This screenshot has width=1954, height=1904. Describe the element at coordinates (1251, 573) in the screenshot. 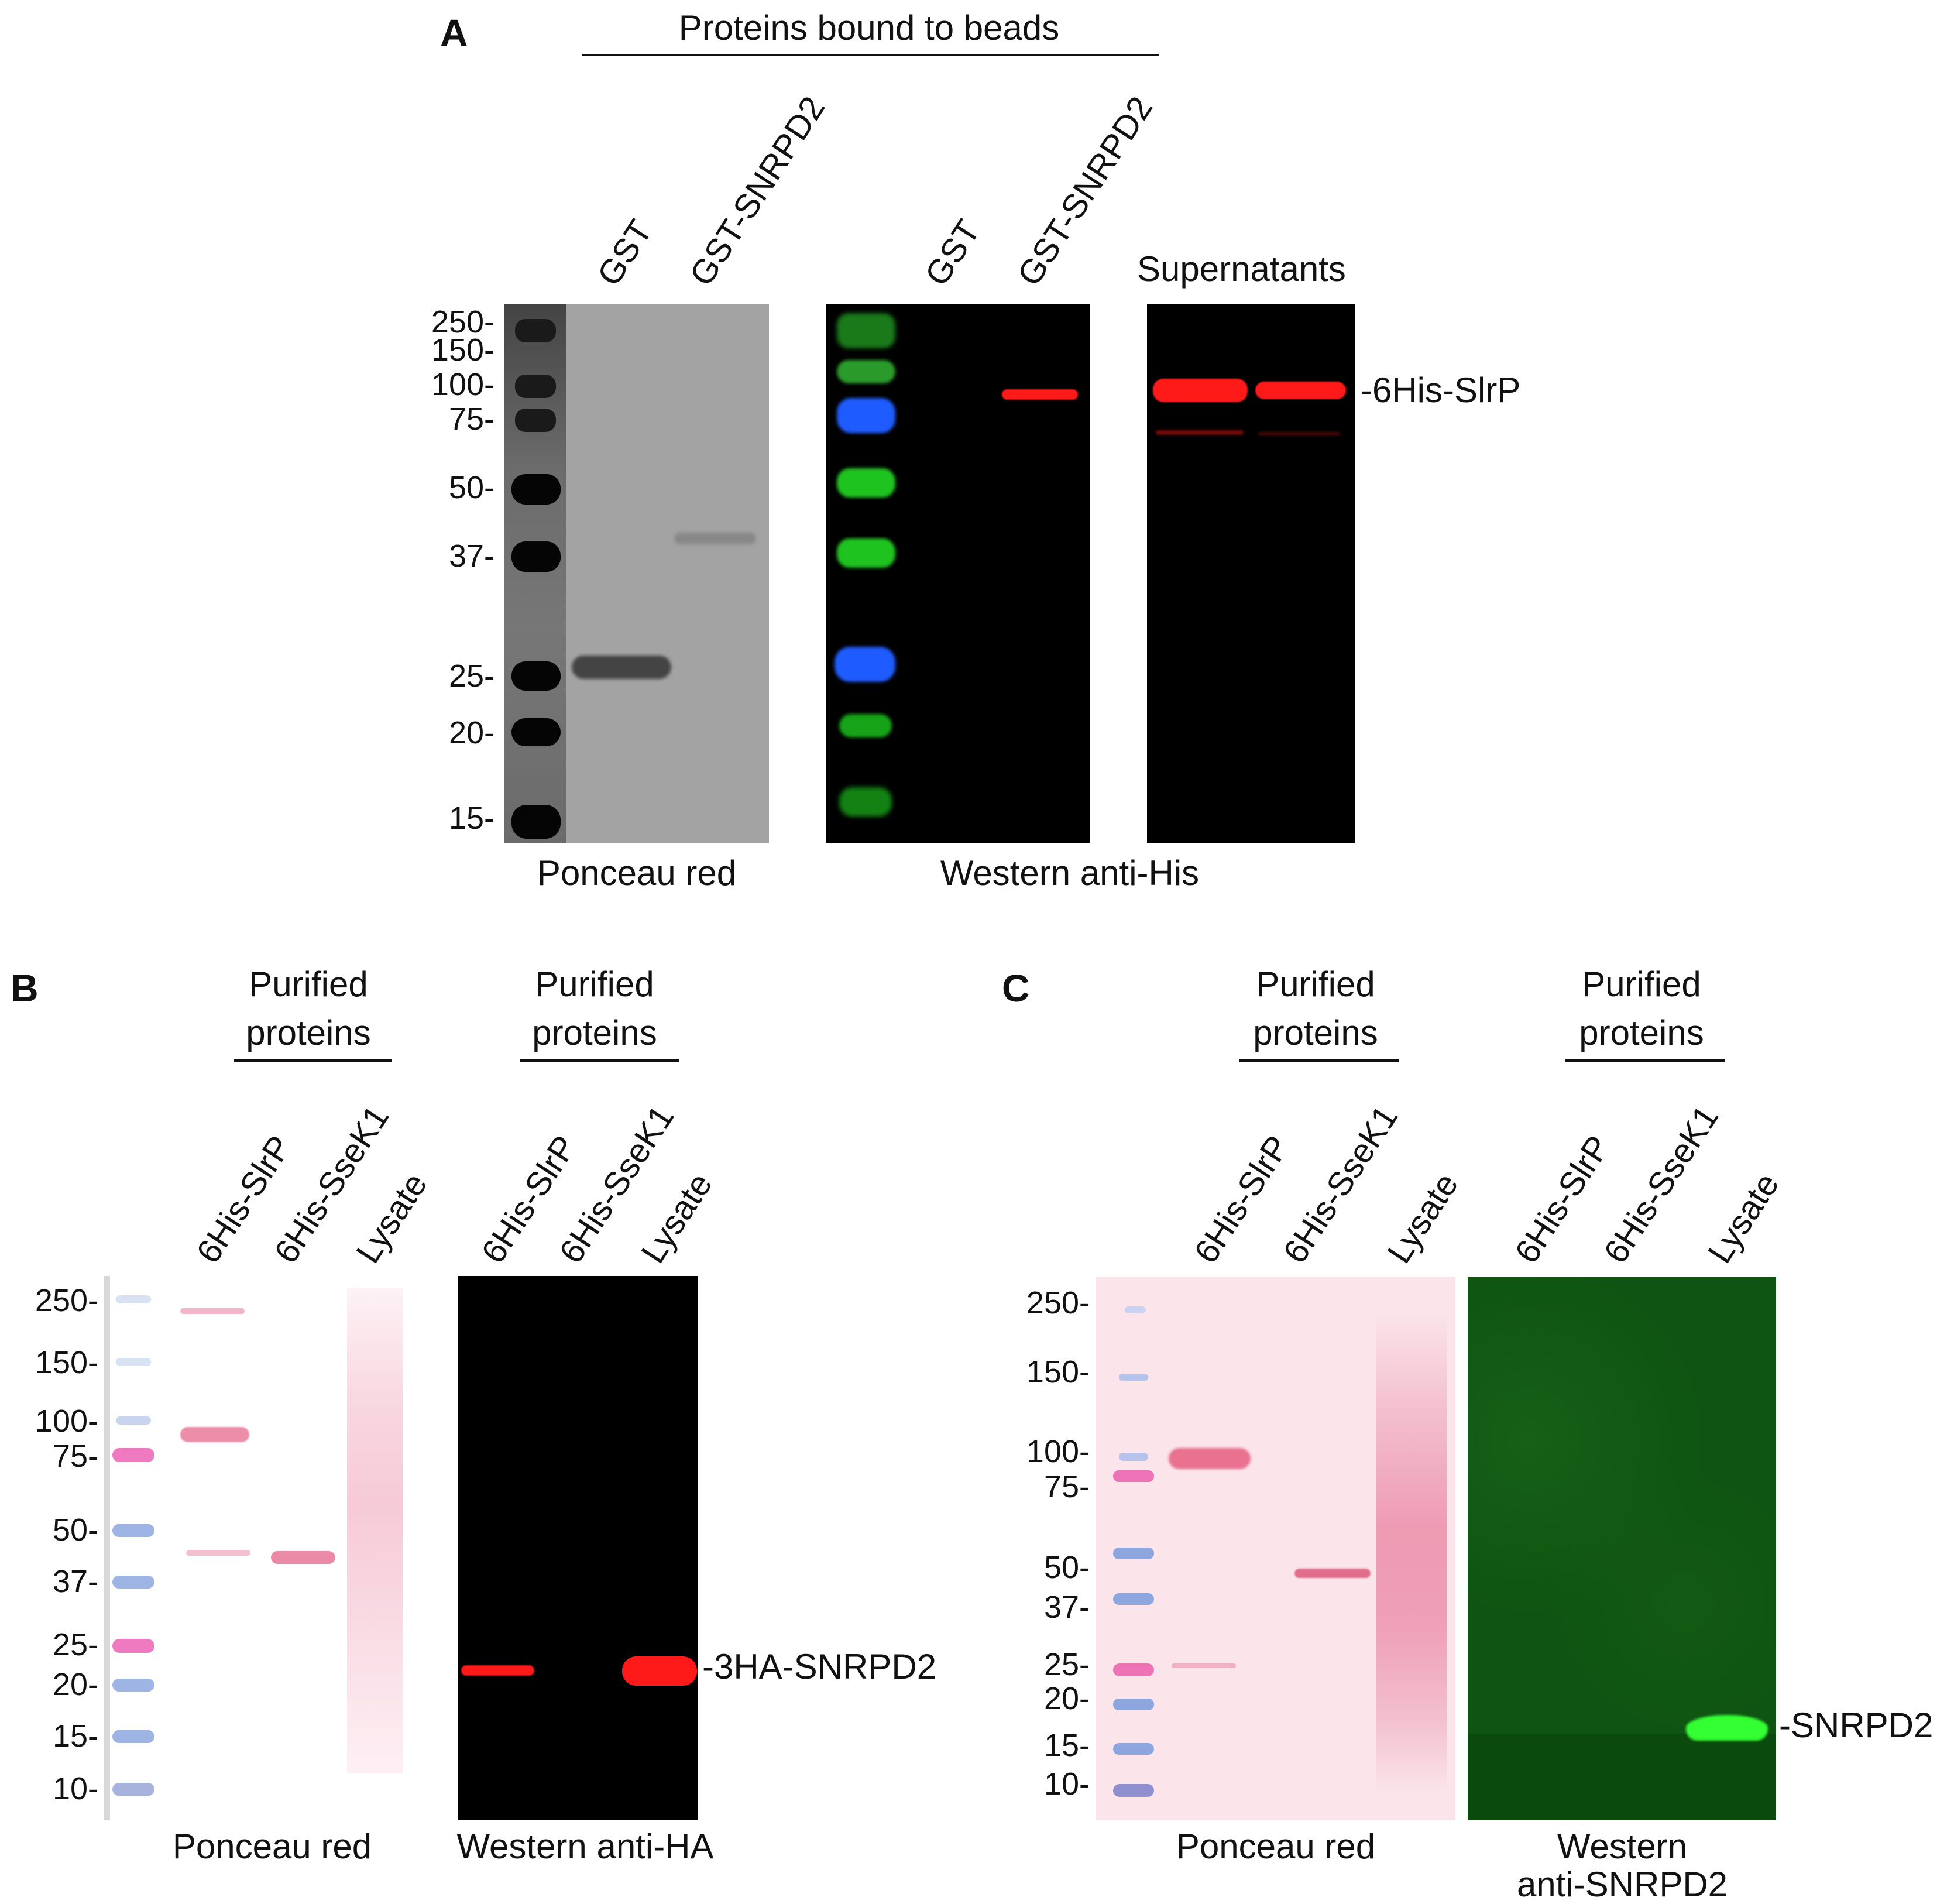

I see `supernatants-blot` at that location.